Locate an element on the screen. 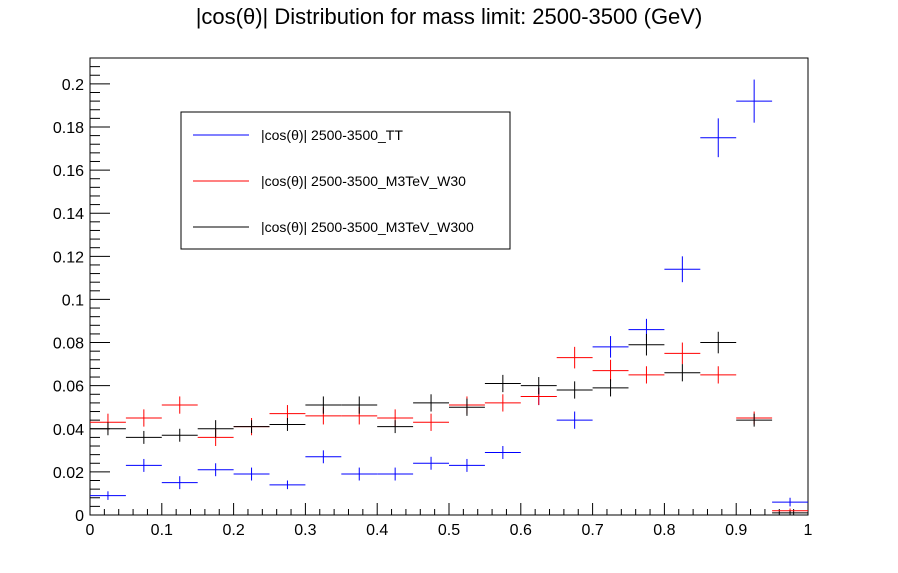 Image resolution: width=898 pixels, height=573 pixels. y-tick-label: 0.06 is located at coordinates (68, 387).